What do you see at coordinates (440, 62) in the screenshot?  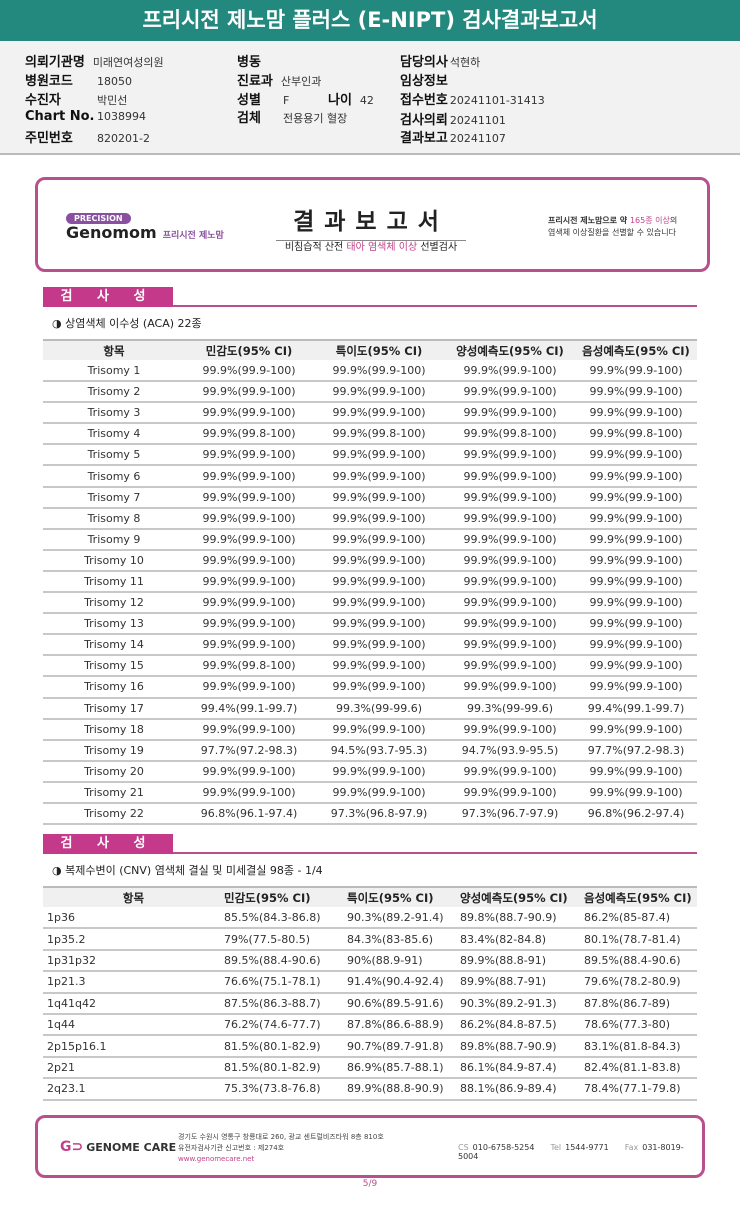 I see `doctor-field: 담당의사 석현하` at bounding box center [440, 62].